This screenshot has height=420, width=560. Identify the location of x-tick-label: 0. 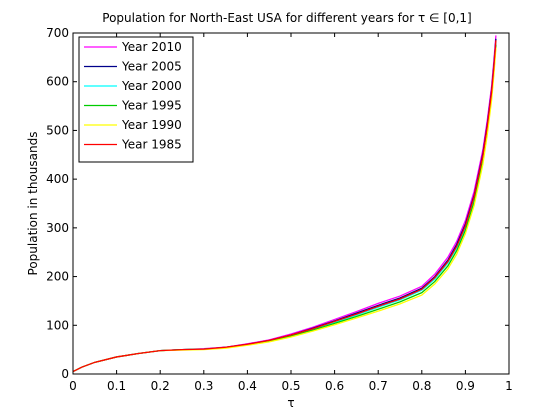
(73, 386).